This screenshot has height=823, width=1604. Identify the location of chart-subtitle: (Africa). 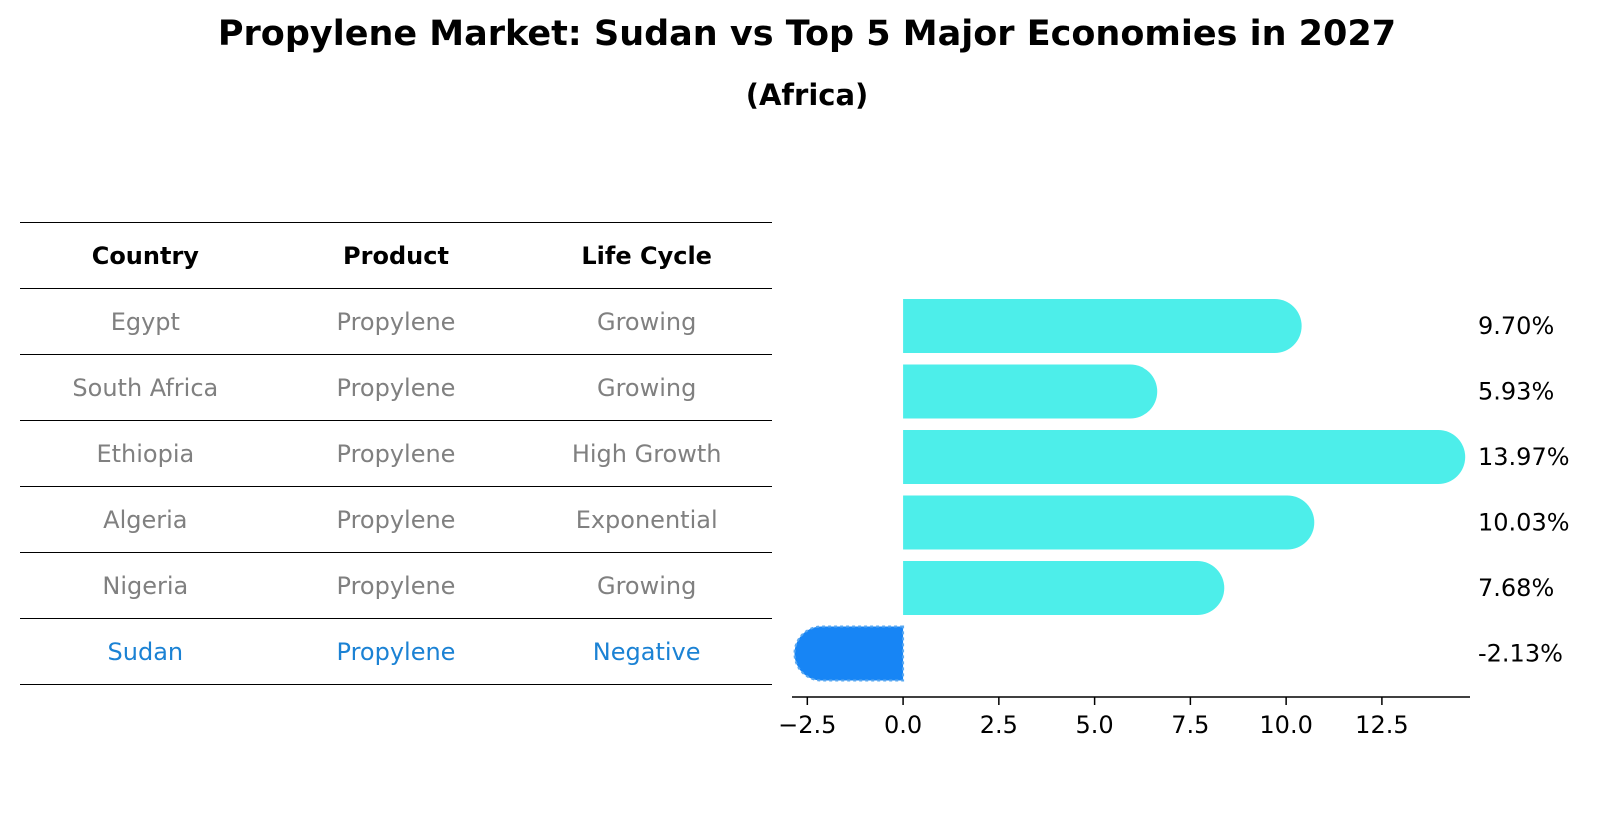
(807, 95).